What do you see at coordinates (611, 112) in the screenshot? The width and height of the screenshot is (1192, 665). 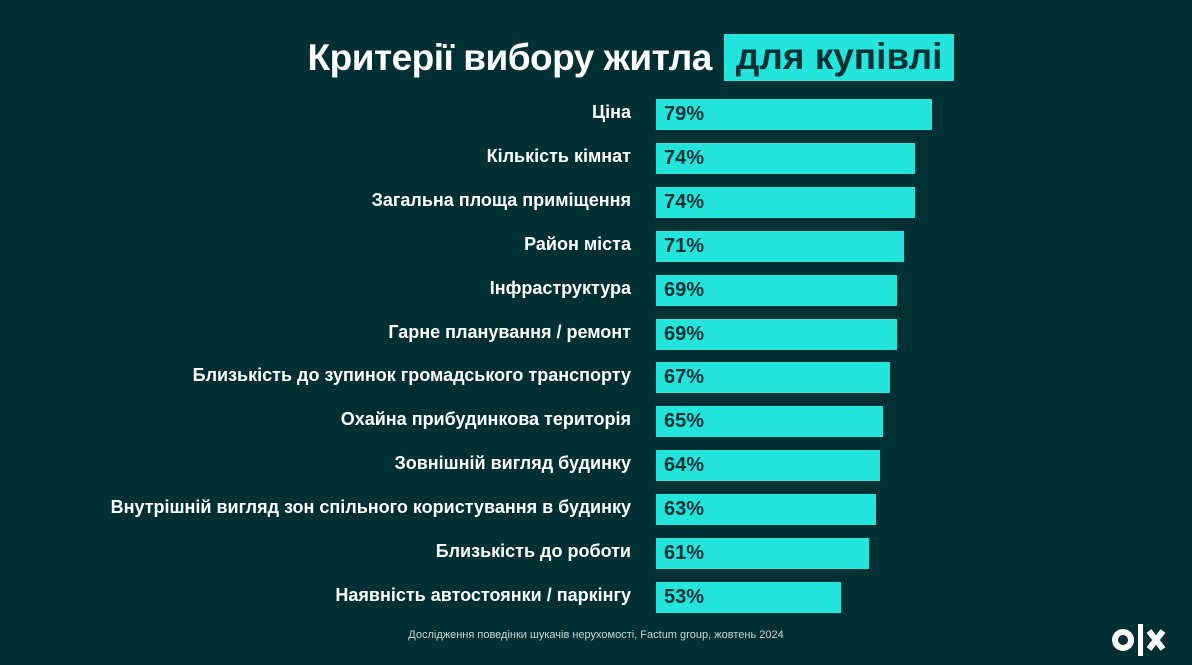 I see `category-label: Ціна` at bounding box center [611, 112].